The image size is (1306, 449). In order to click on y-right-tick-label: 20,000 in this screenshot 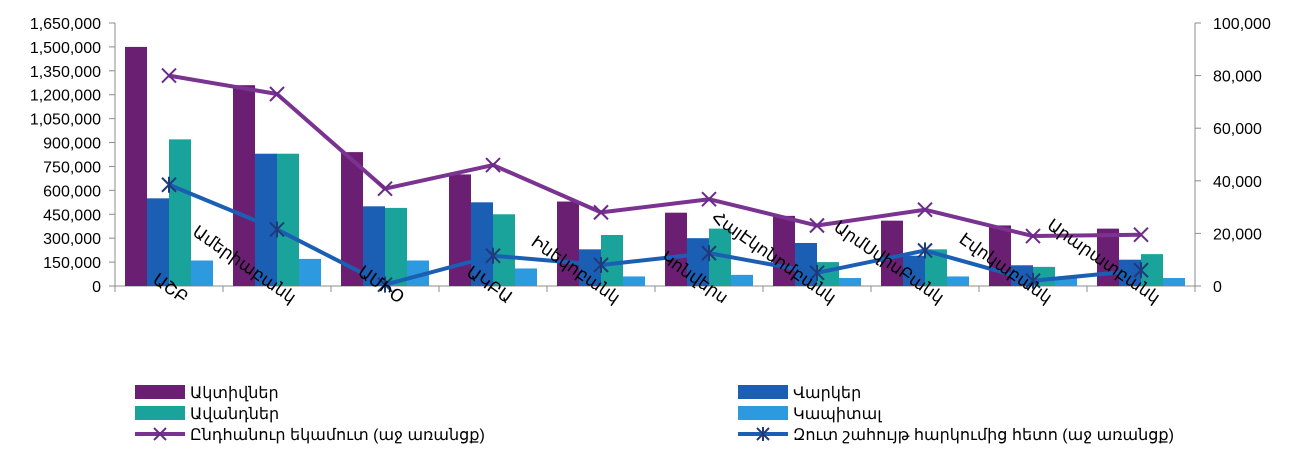, I will do `click(1237, 234)`.